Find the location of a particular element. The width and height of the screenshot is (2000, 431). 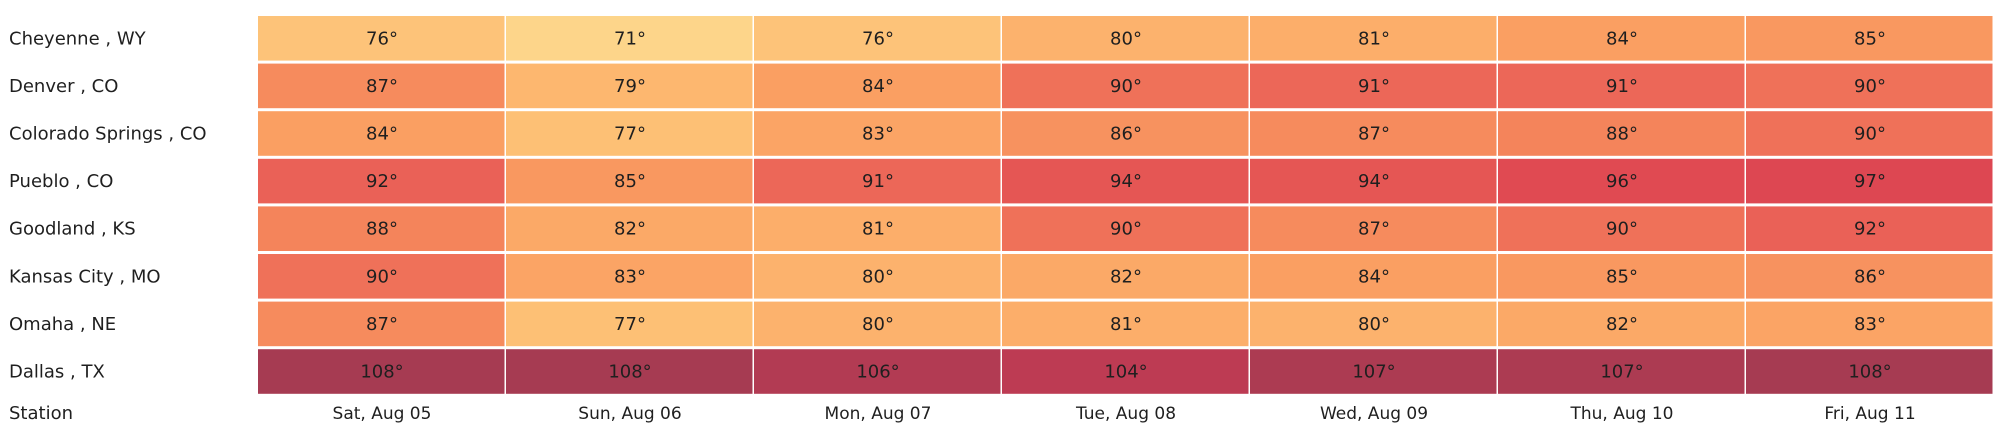

cell-value-label: 94° is located at coordinates (1126, 181).